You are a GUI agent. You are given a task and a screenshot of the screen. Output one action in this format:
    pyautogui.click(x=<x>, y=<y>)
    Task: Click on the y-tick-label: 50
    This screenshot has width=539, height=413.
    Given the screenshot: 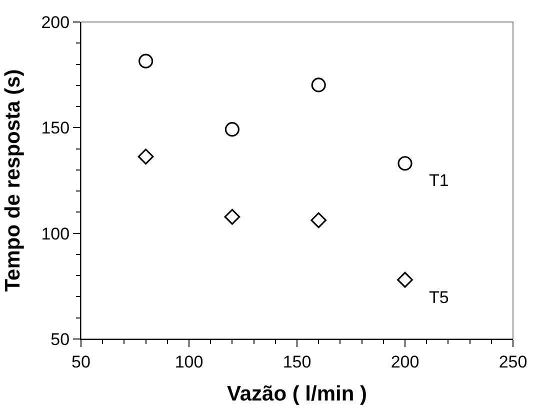 What is the action you would take?
    pyautogui.click(x=60, y=339)
    